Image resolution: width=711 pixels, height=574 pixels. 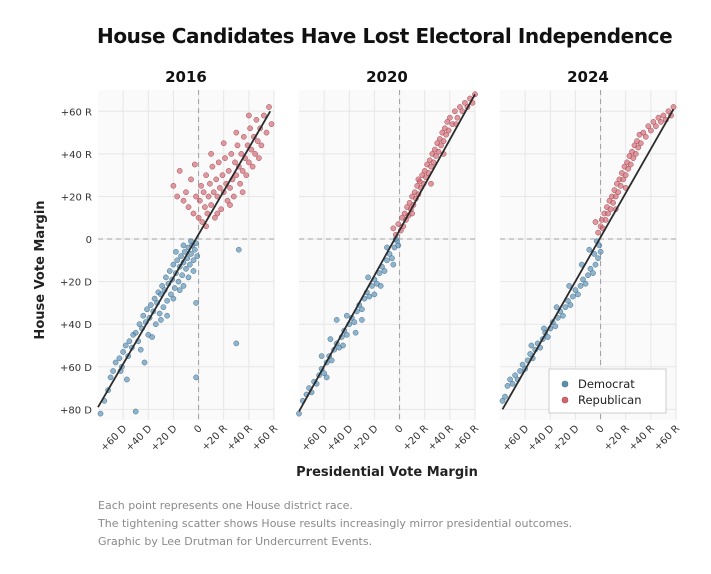 I want to click on x-tick-label: +40 D, so click(x=139, y=438).